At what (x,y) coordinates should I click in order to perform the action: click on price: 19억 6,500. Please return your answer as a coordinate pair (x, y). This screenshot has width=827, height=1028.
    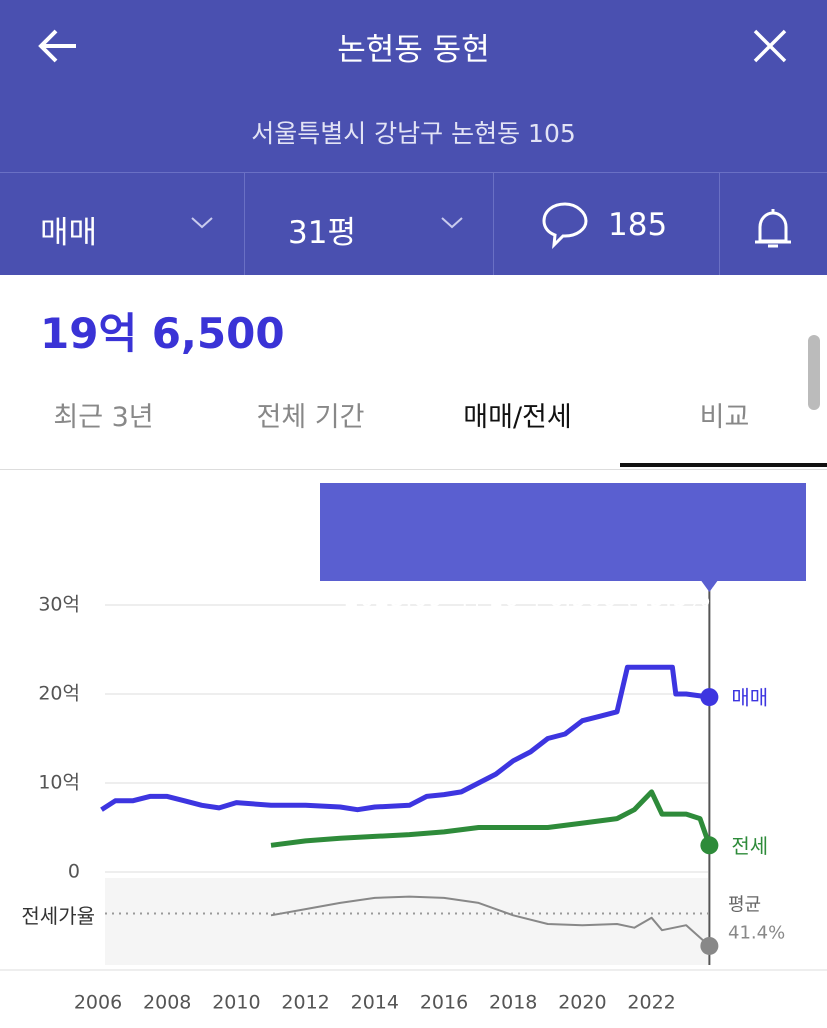
    Looking at the image, I should click on (162, 333).